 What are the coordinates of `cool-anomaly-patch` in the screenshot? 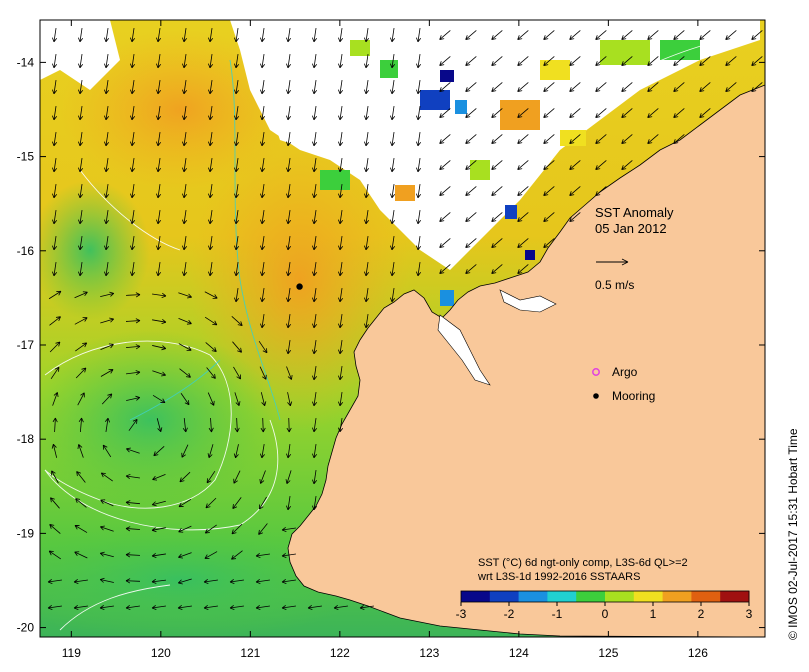 It's located at (160, 420).